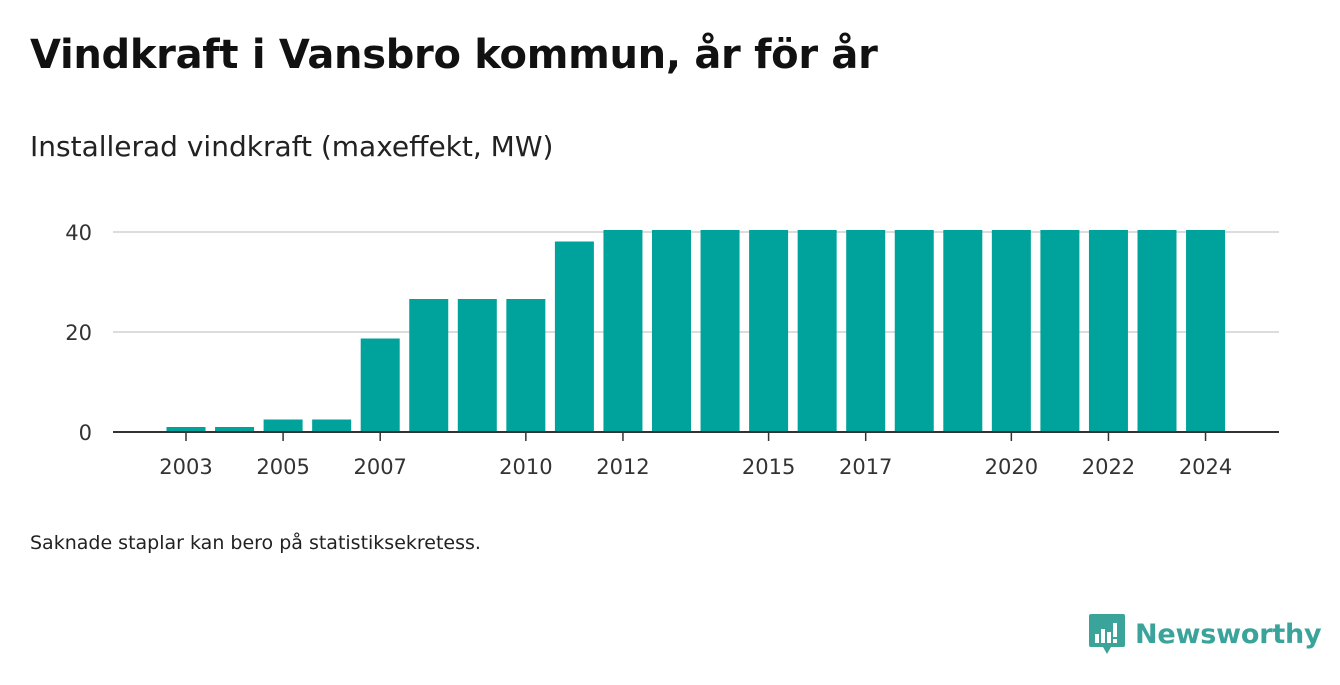 This screenshot has height=685, width=1340. Describe the element at coordinates (1205, 467) in the screenshot. I see `x-tick-label: 2024` at that location.